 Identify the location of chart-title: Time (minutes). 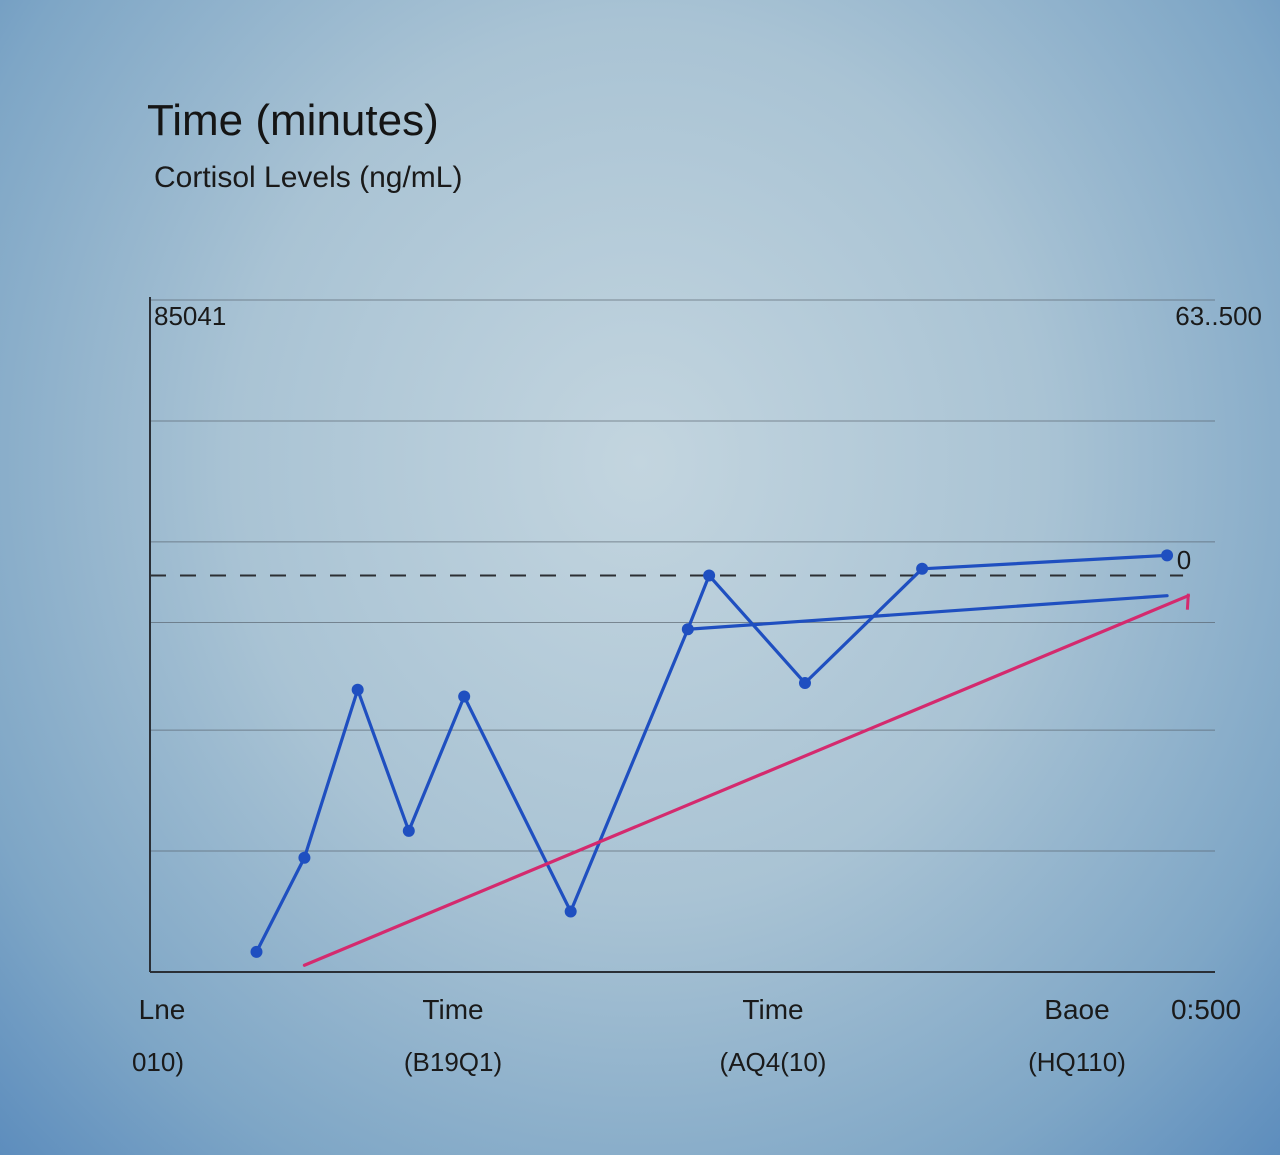
(293, 120).